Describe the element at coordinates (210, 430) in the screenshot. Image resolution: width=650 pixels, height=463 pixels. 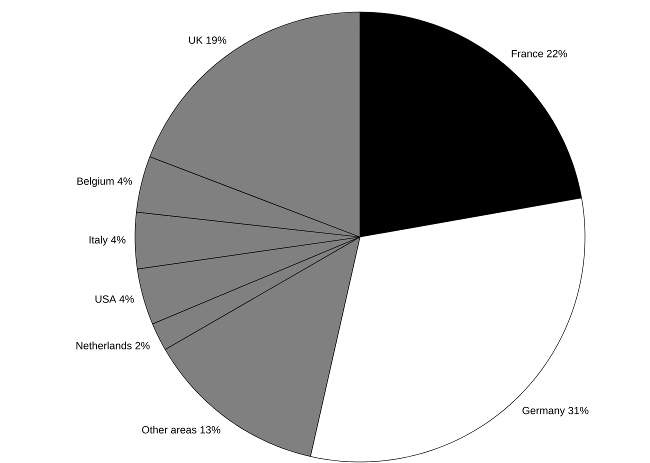
I see `data-label: 13%` at that location.